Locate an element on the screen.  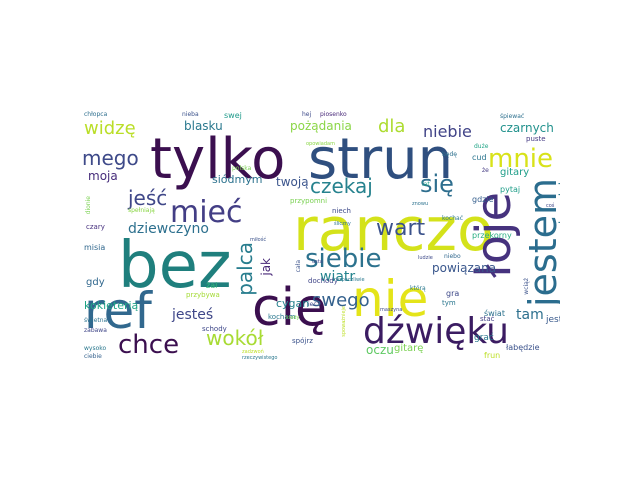
word-widze: widzę is located at coordinates (110, 128).